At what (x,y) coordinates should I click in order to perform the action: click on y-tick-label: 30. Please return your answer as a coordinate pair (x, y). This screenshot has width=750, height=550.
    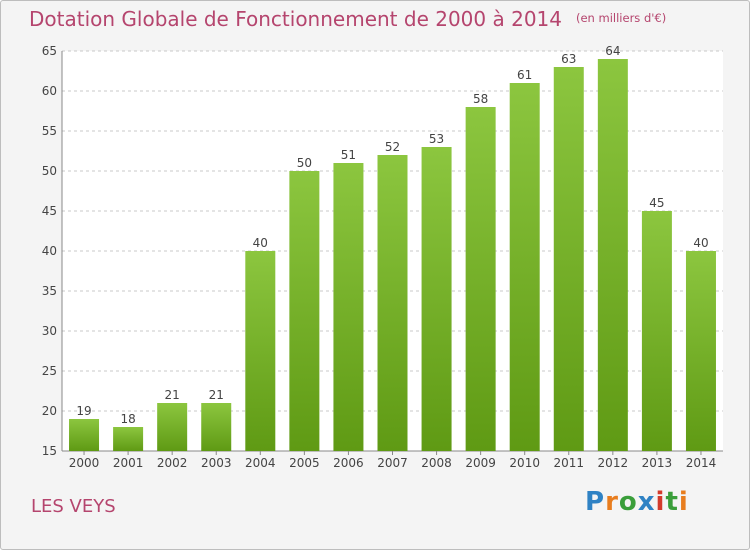
    Looking at the image, I should click on (49, 331).